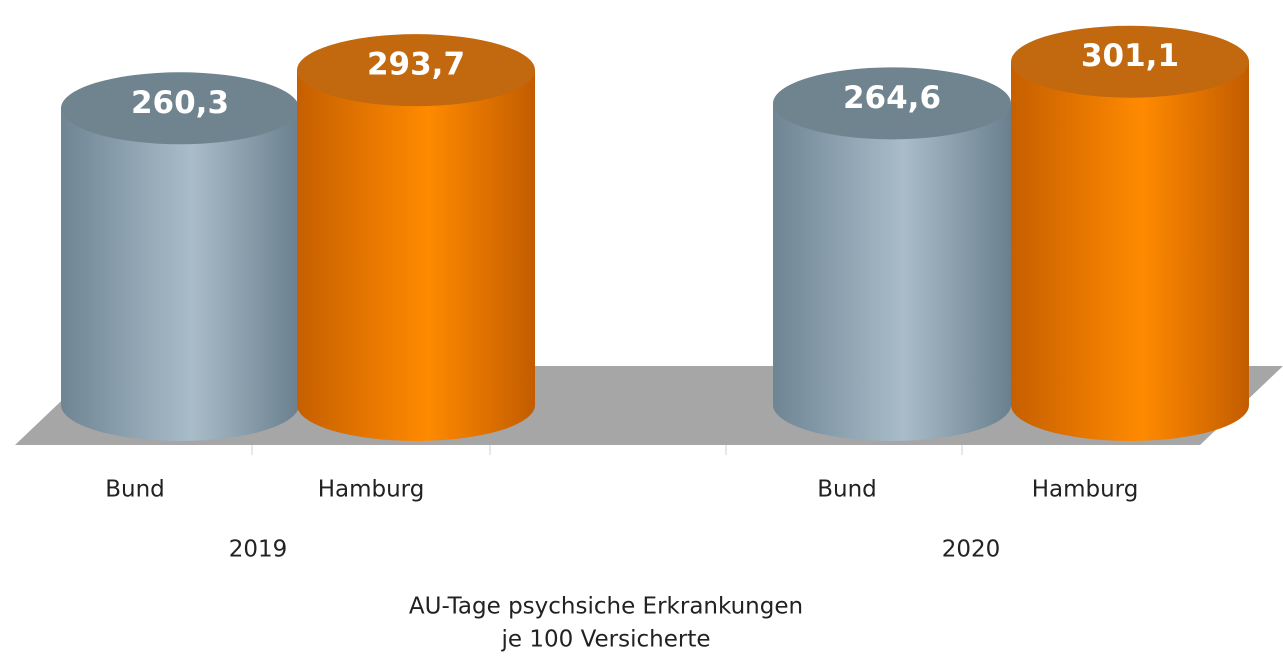 The height and width of the screenshot is (665, 1283). I want to click on group-label: 2020, so click(971, 550).